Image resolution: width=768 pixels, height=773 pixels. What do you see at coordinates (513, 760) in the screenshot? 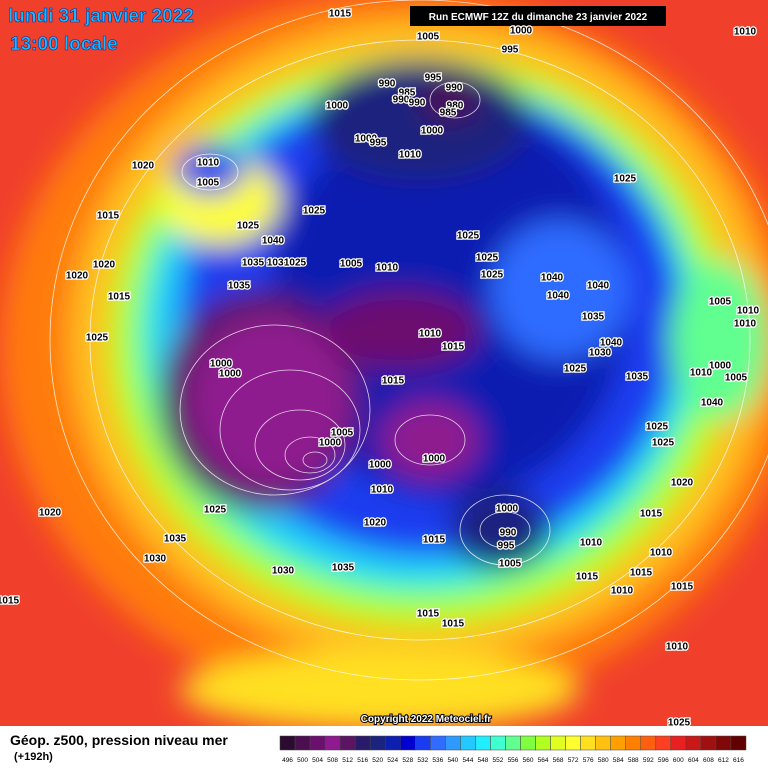
I see `color-tick-label: 556` at bounding box center [513, 760].